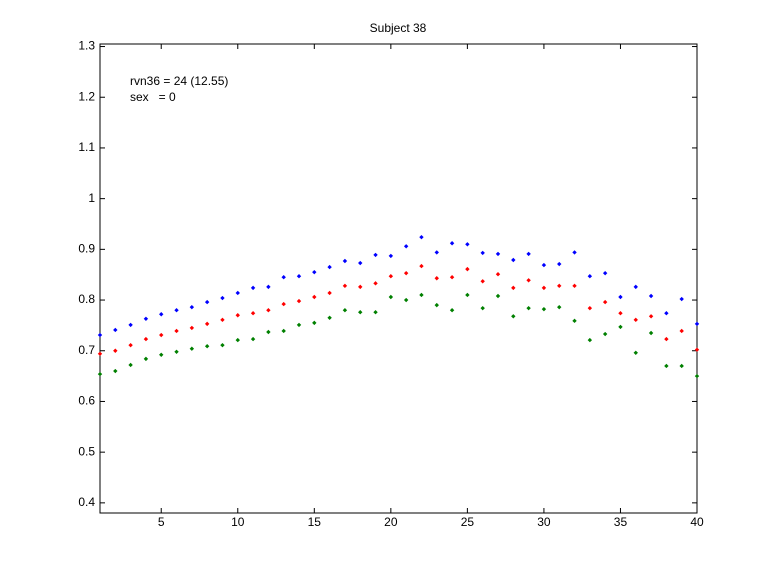 The width and height of the screenshot is (769, 576). What do you see at coordinates (86, 147) in the screenshot?
I see `y-tick-label: 1.1` at bounding box center [86, 147].